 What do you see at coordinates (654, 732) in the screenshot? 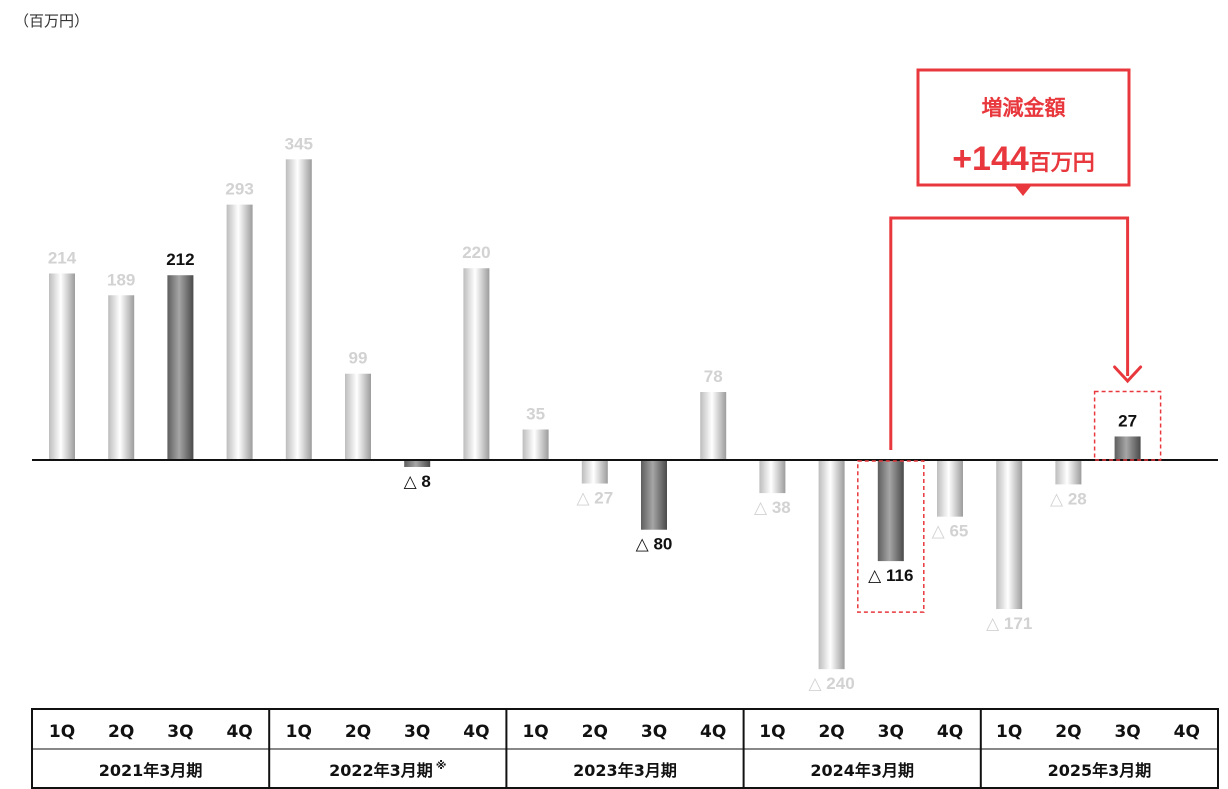
I see `quarter-label-10: 3Q` at bounding box center [654, 732].